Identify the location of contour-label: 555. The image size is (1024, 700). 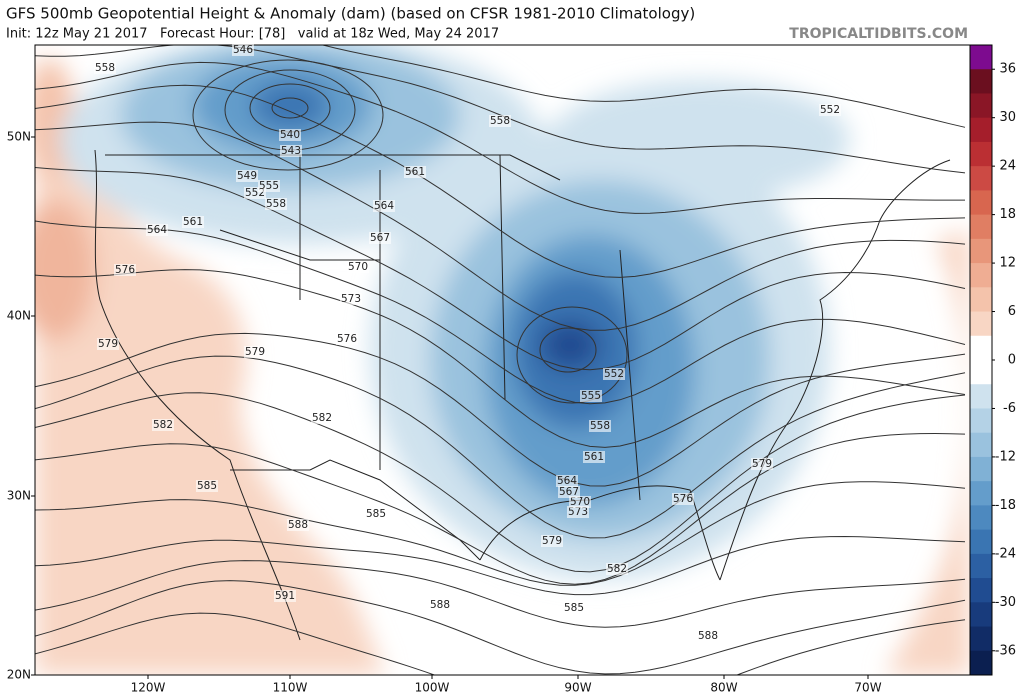
(269, 186).